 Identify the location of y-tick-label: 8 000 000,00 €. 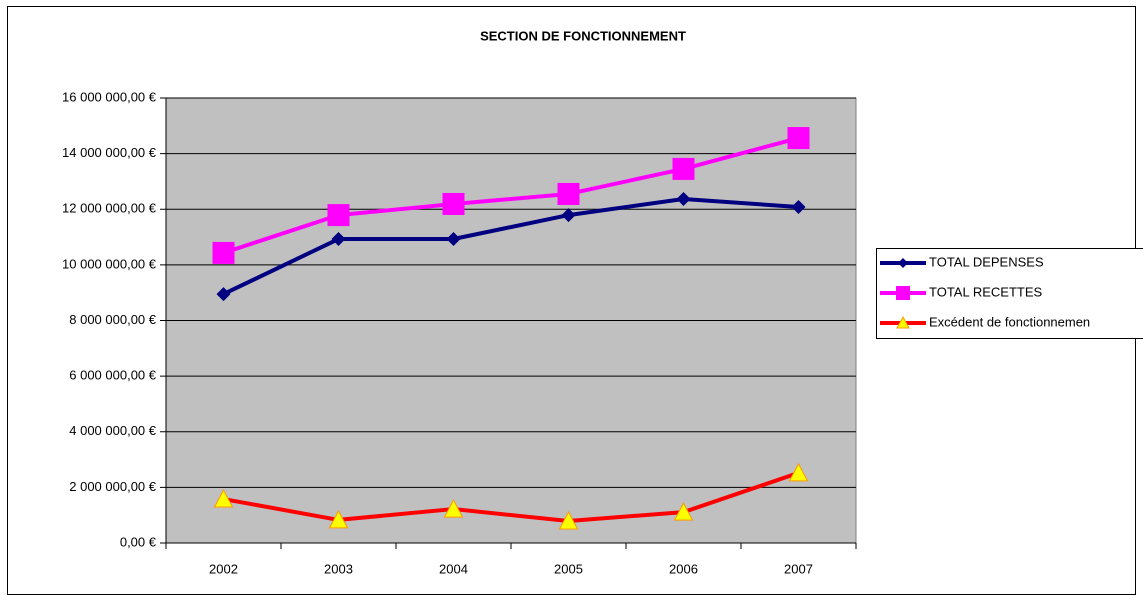
(113, 319).